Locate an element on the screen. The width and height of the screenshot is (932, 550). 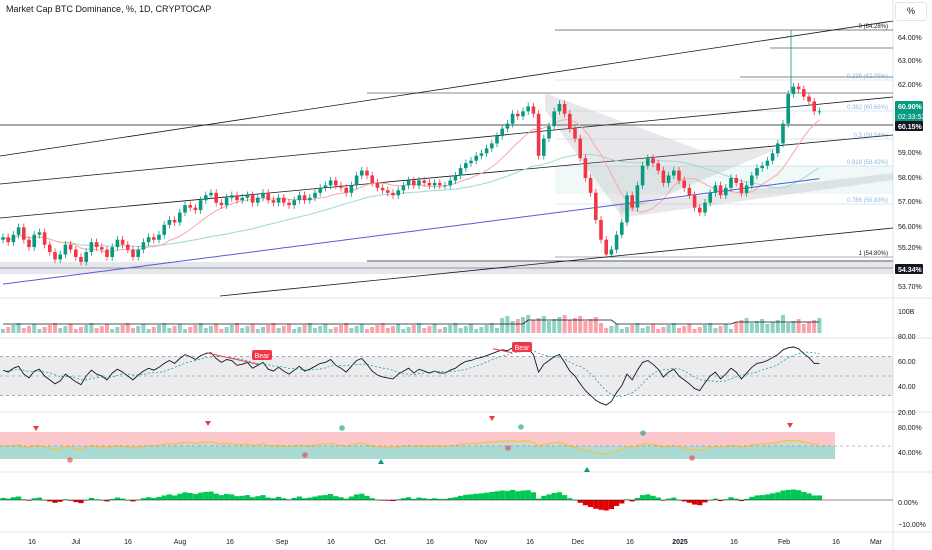
price-axis-tick: 53.70% is located at coordinates (910, 287).